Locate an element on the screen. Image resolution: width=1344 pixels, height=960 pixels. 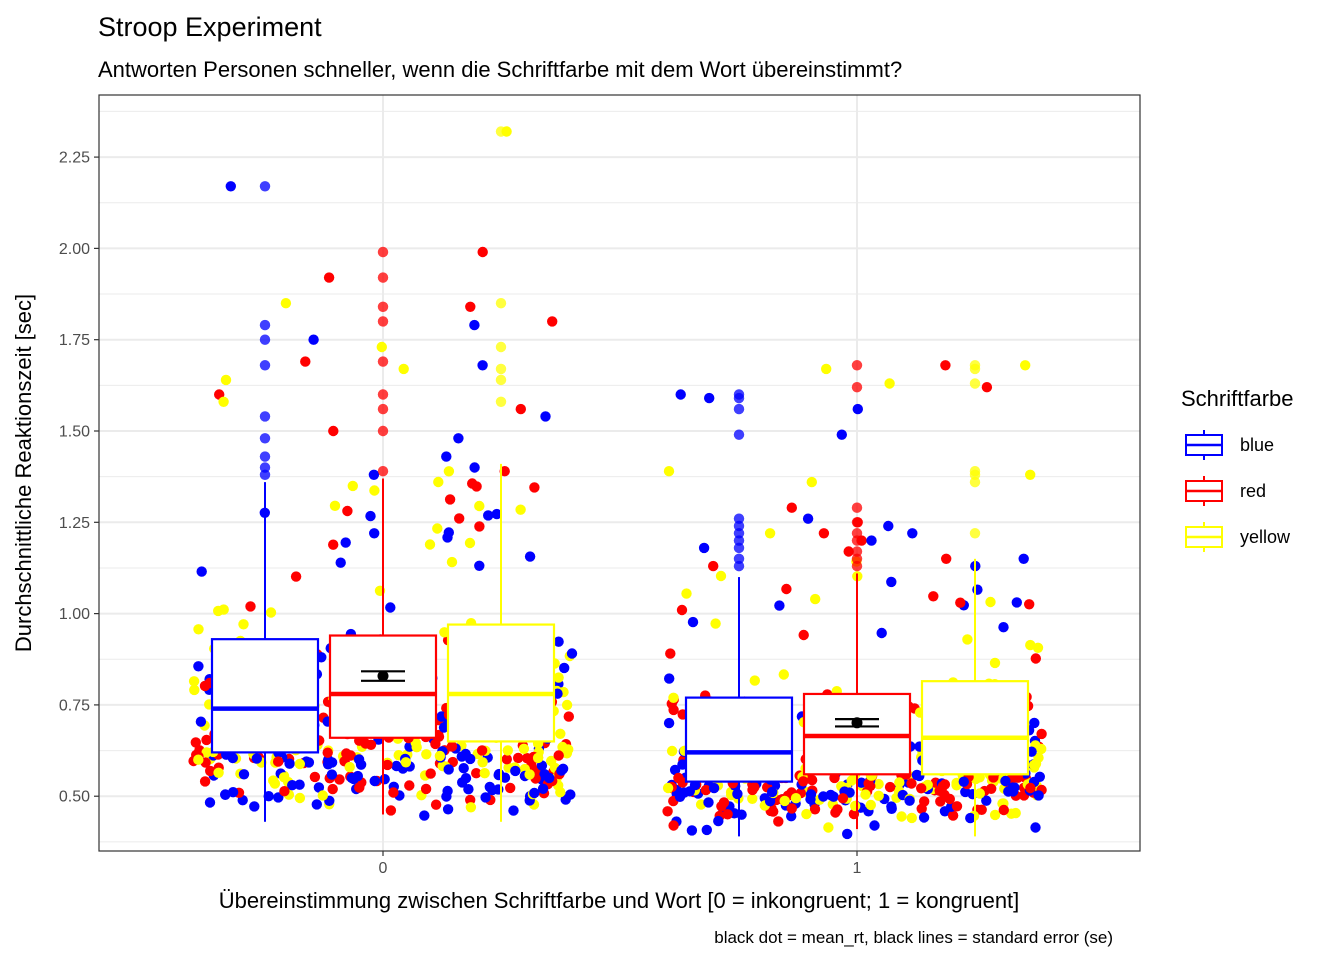
y-tick-label: 0.50 is located at coordinates (74, 797).